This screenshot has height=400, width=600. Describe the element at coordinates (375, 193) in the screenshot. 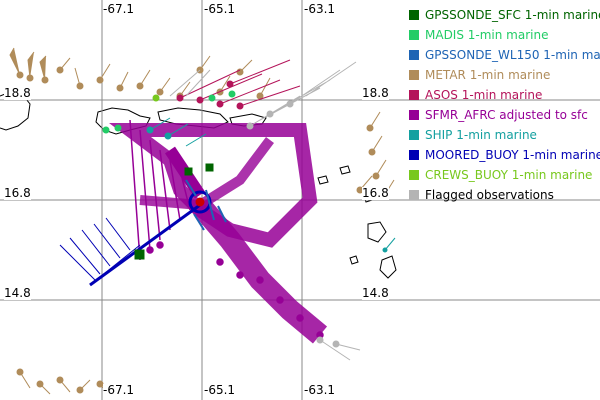

I see `y-tick-right-2: 16.8` at that location.